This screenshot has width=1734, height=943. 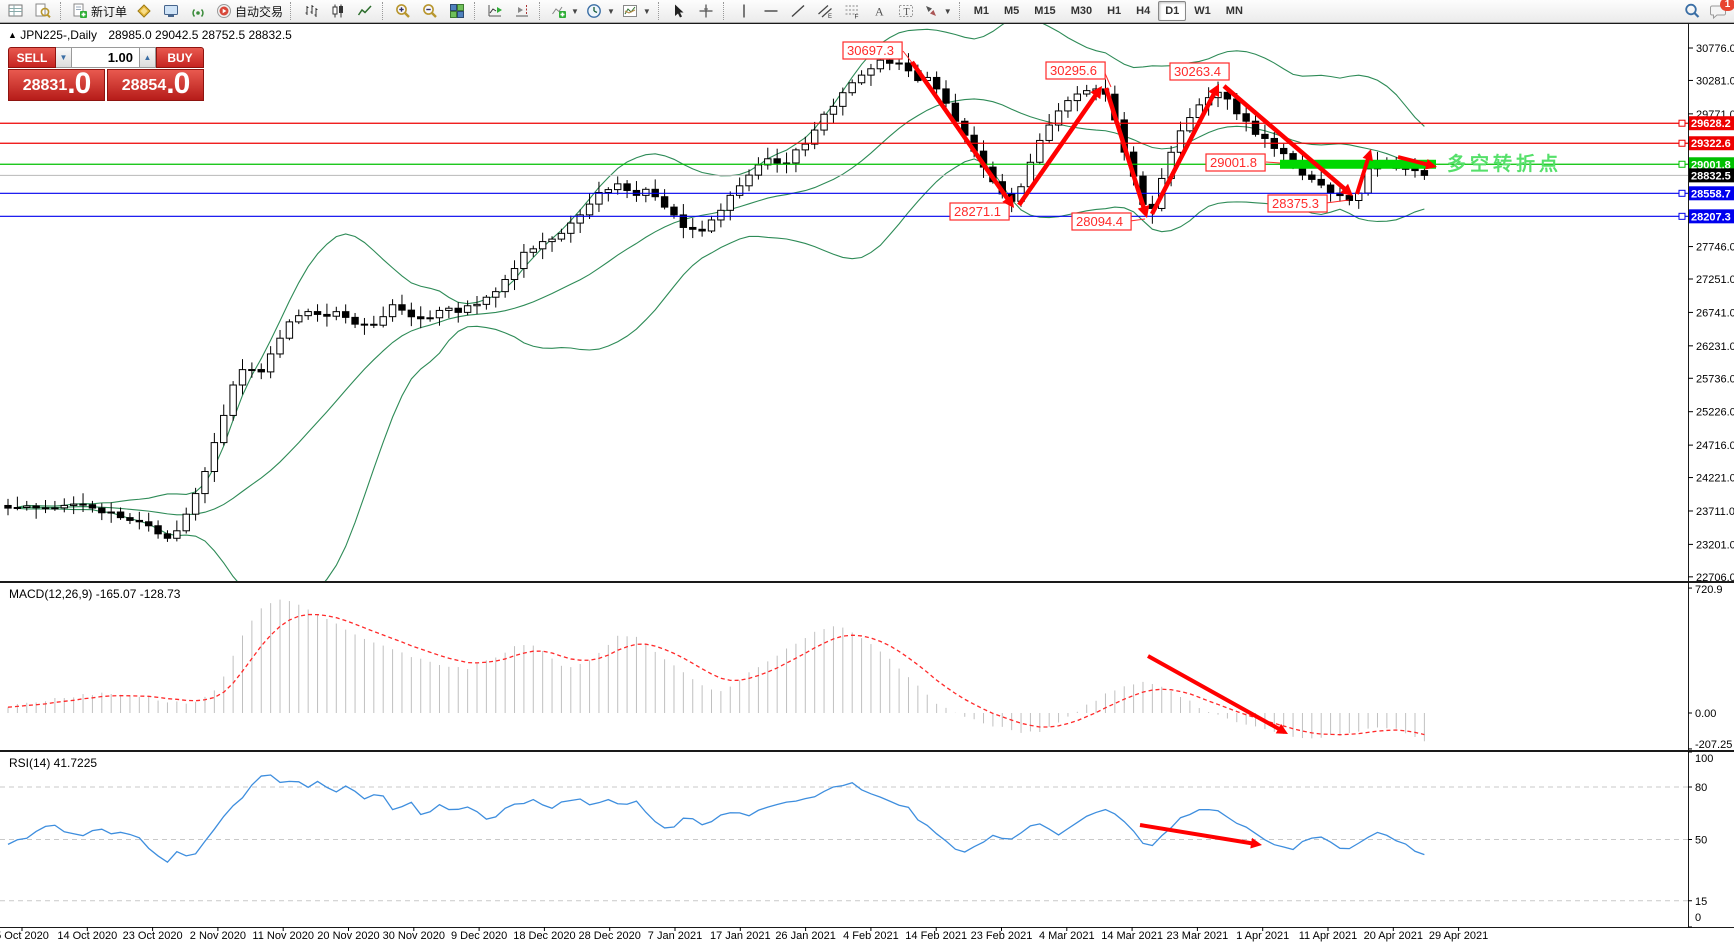 What do you see at coordinates (338, 11) in the screenshot?
I see `candle-chart-mode-button` at bounding box center [338, 11].